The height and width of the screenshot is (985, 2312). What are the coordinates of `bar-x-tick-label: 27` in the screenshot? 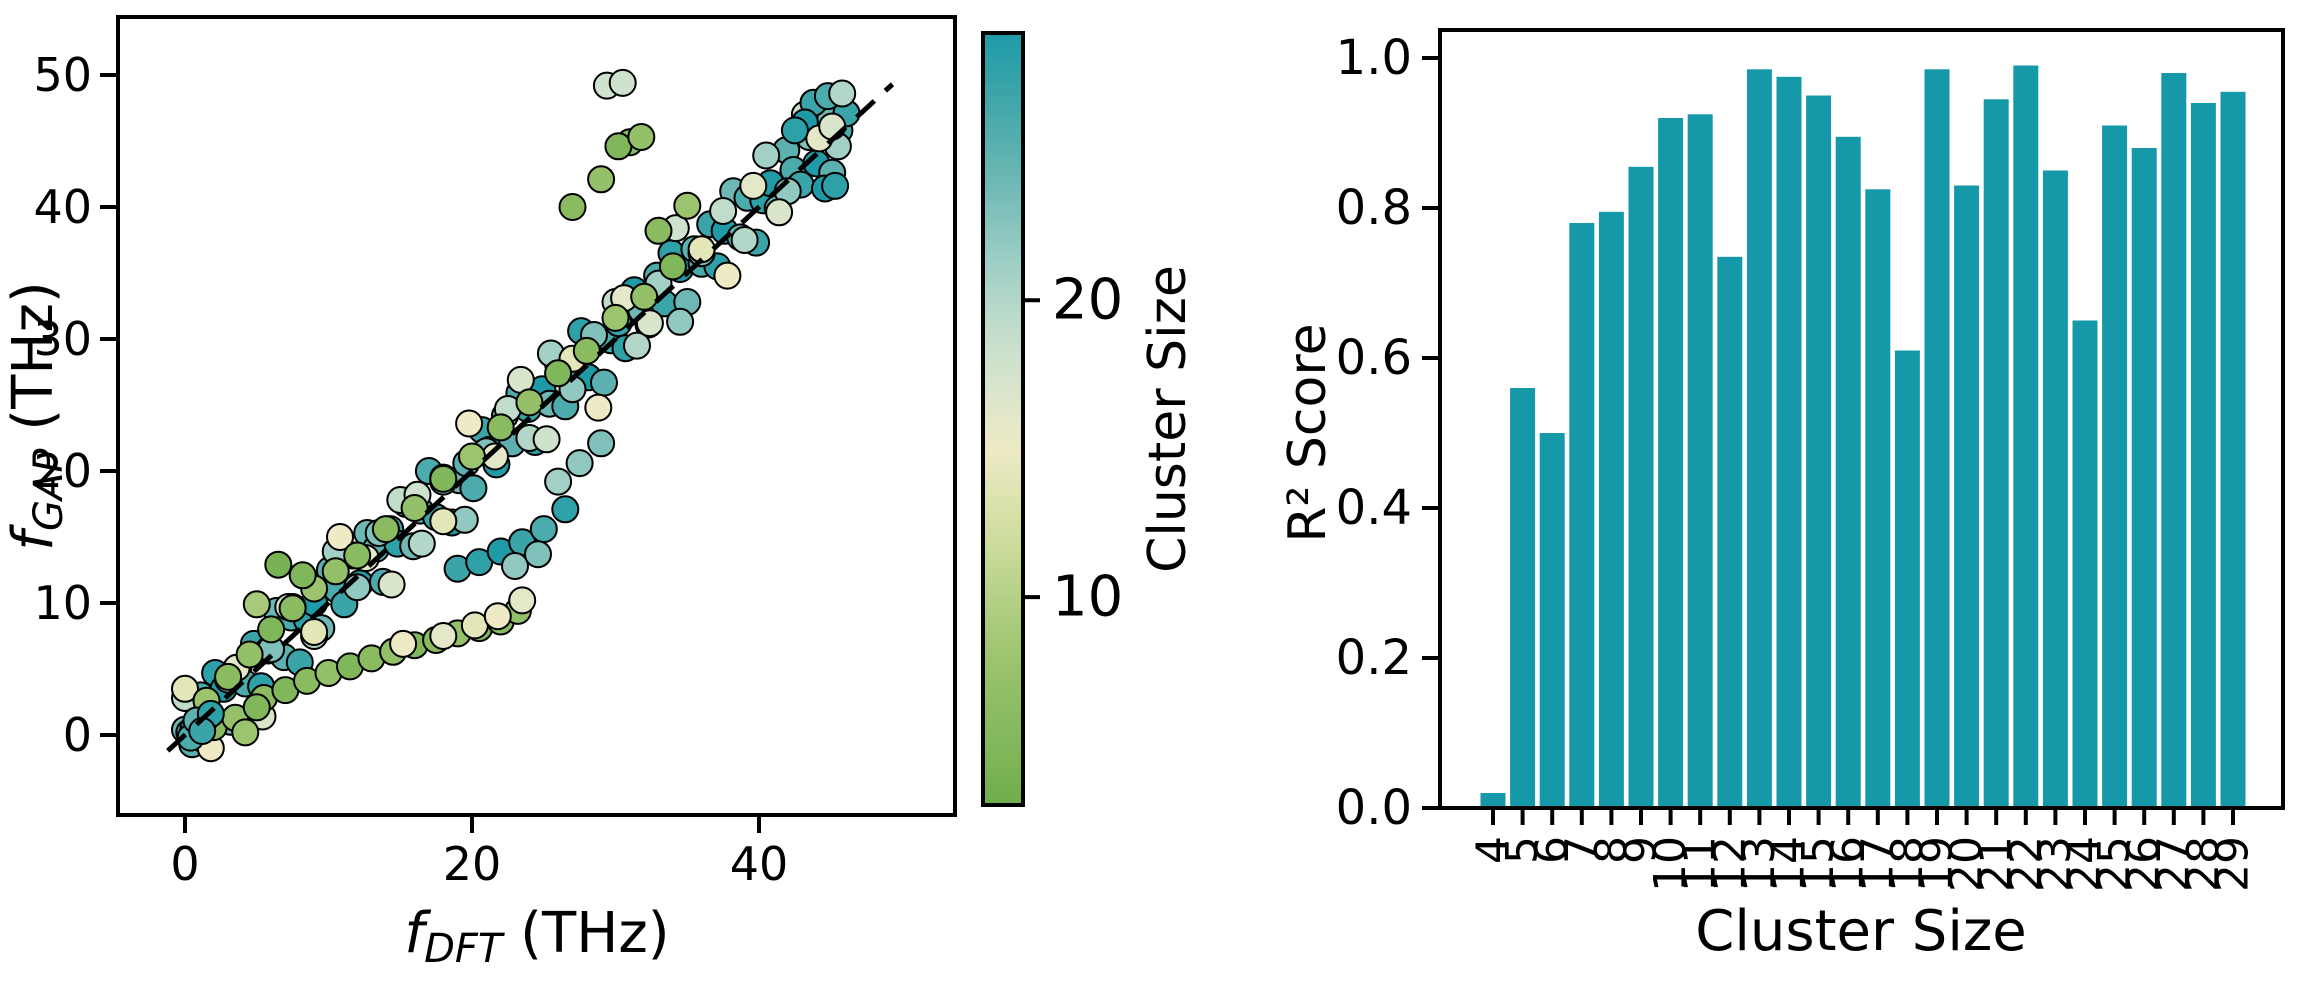 It's located at (2173, 864).